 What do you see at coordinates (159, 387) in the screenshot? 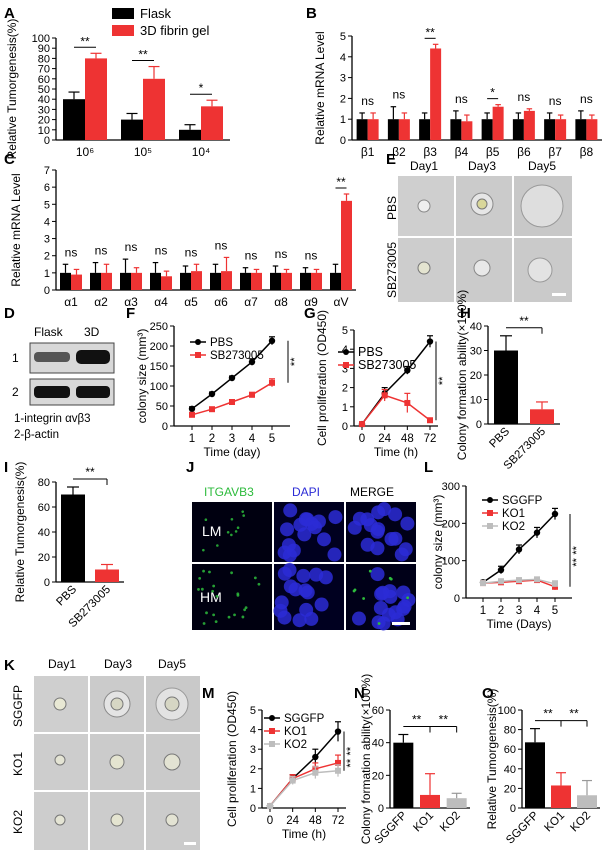
I see `y-tick-label: 100` at bounding box center [159, 387].